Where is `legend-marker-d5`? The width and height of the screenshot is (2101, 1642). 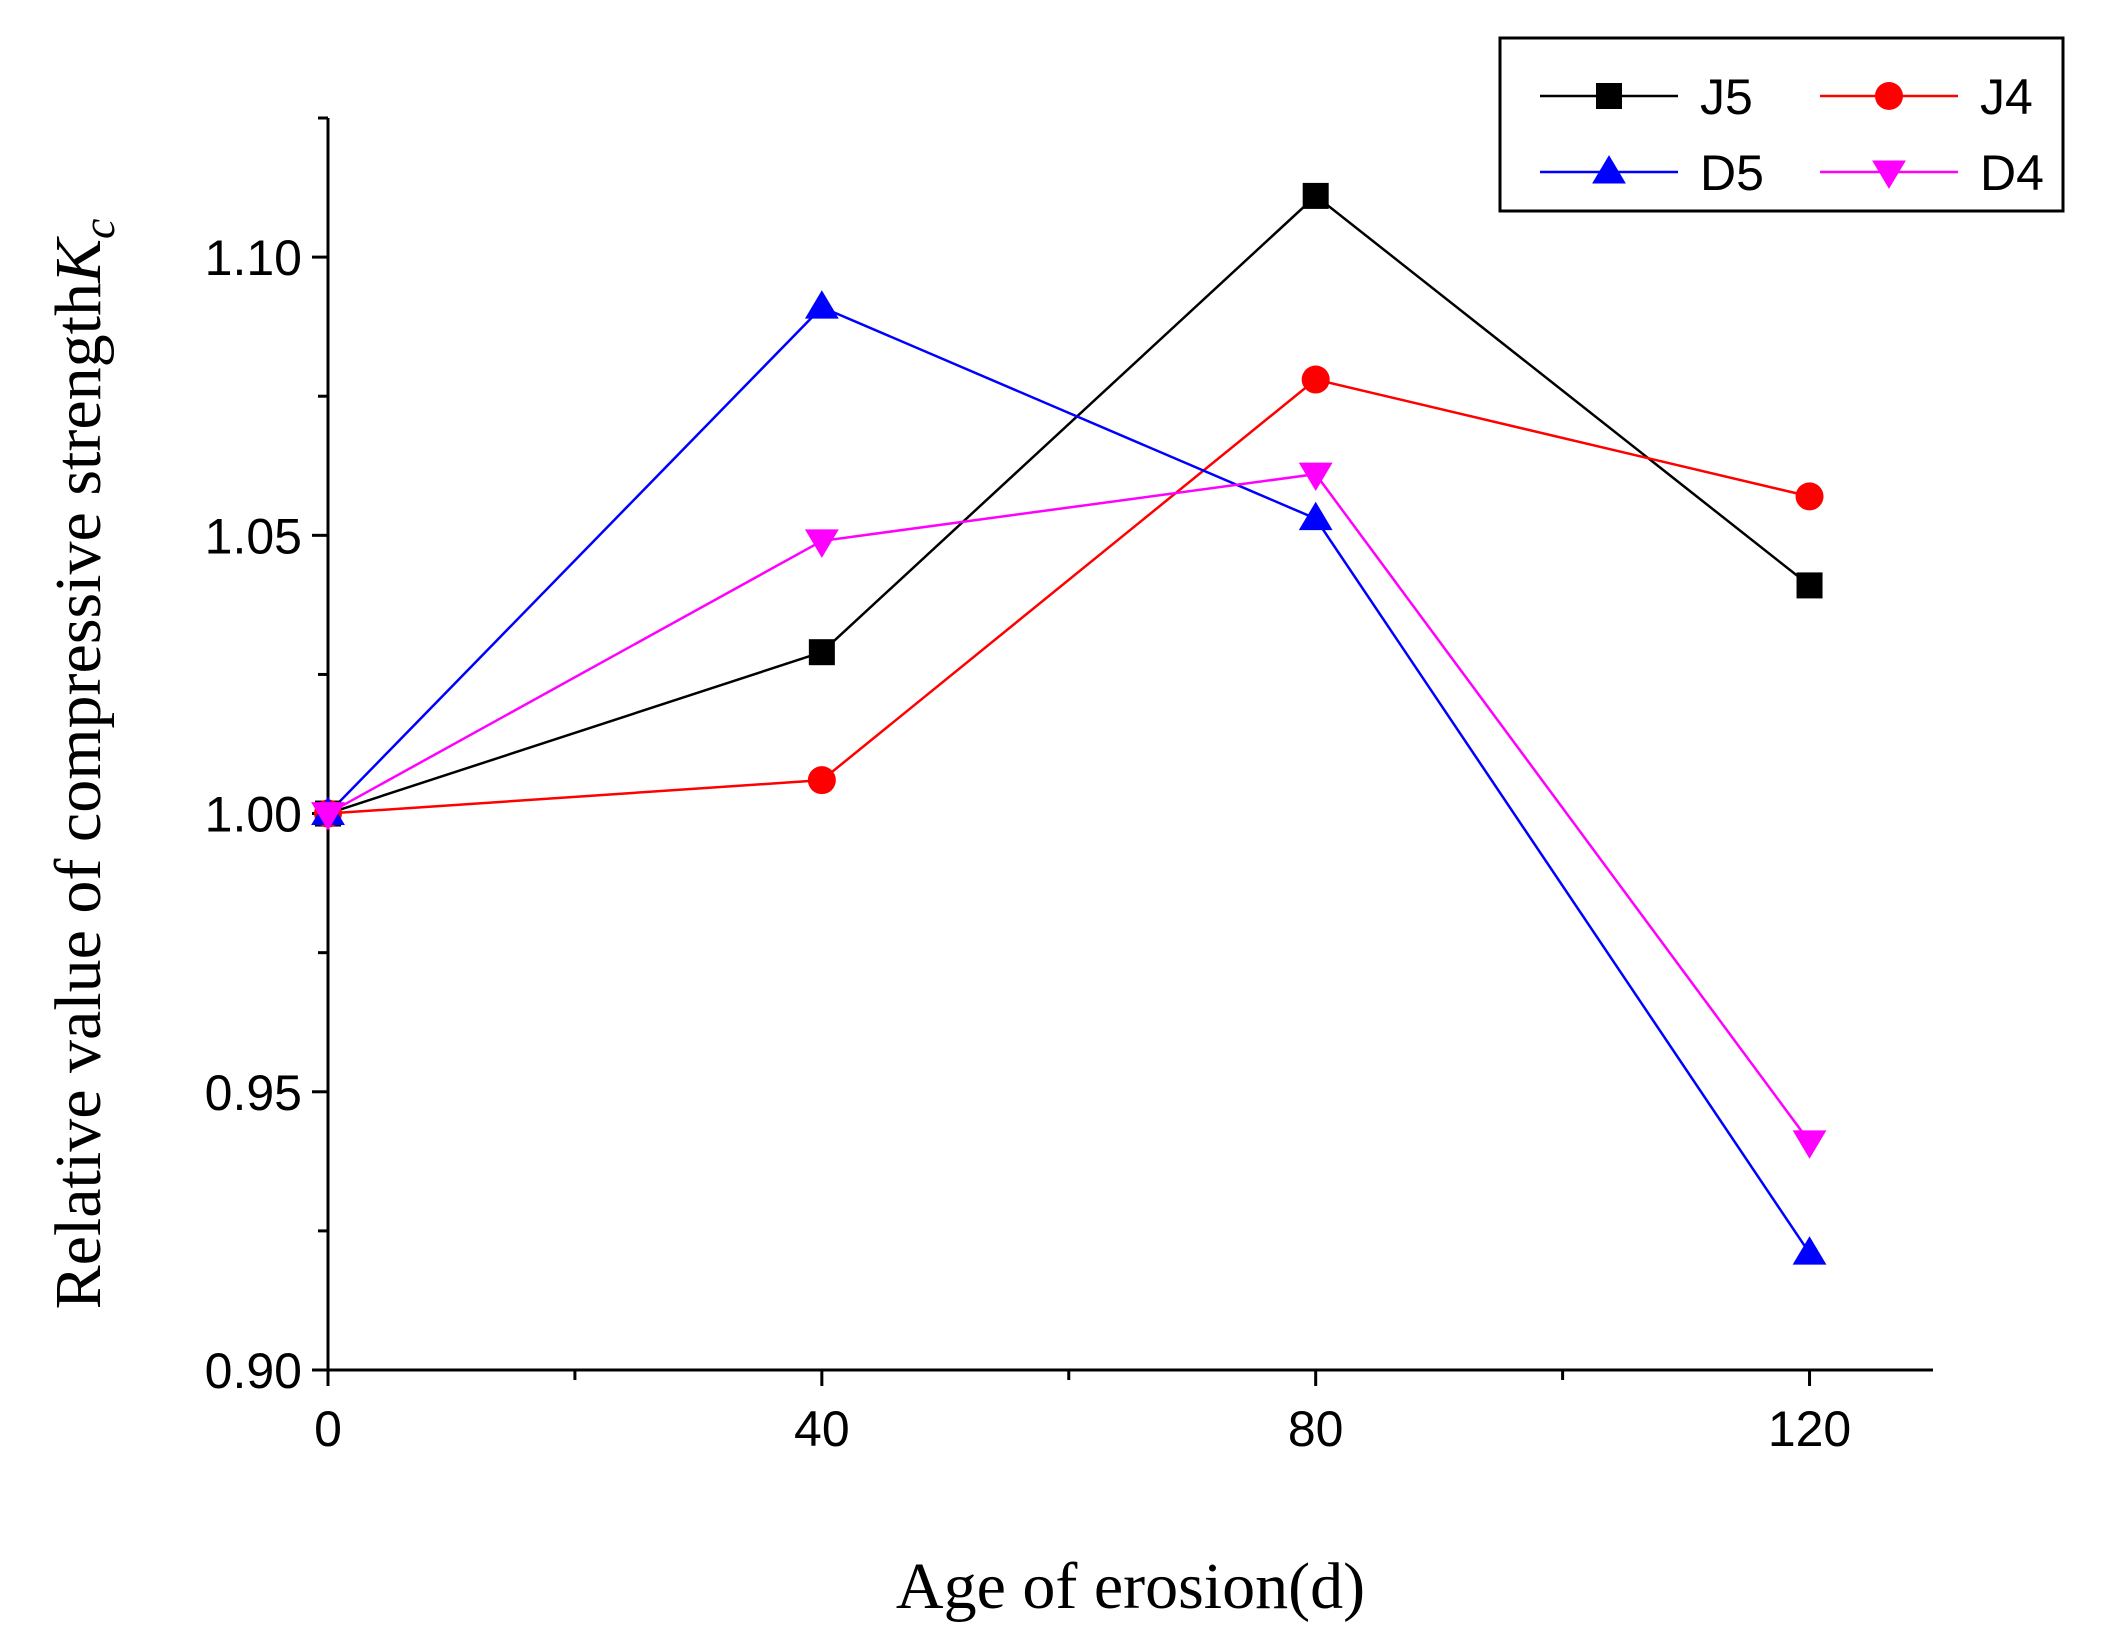
legend-marker-d5 is located at coordinates (1609, 169).